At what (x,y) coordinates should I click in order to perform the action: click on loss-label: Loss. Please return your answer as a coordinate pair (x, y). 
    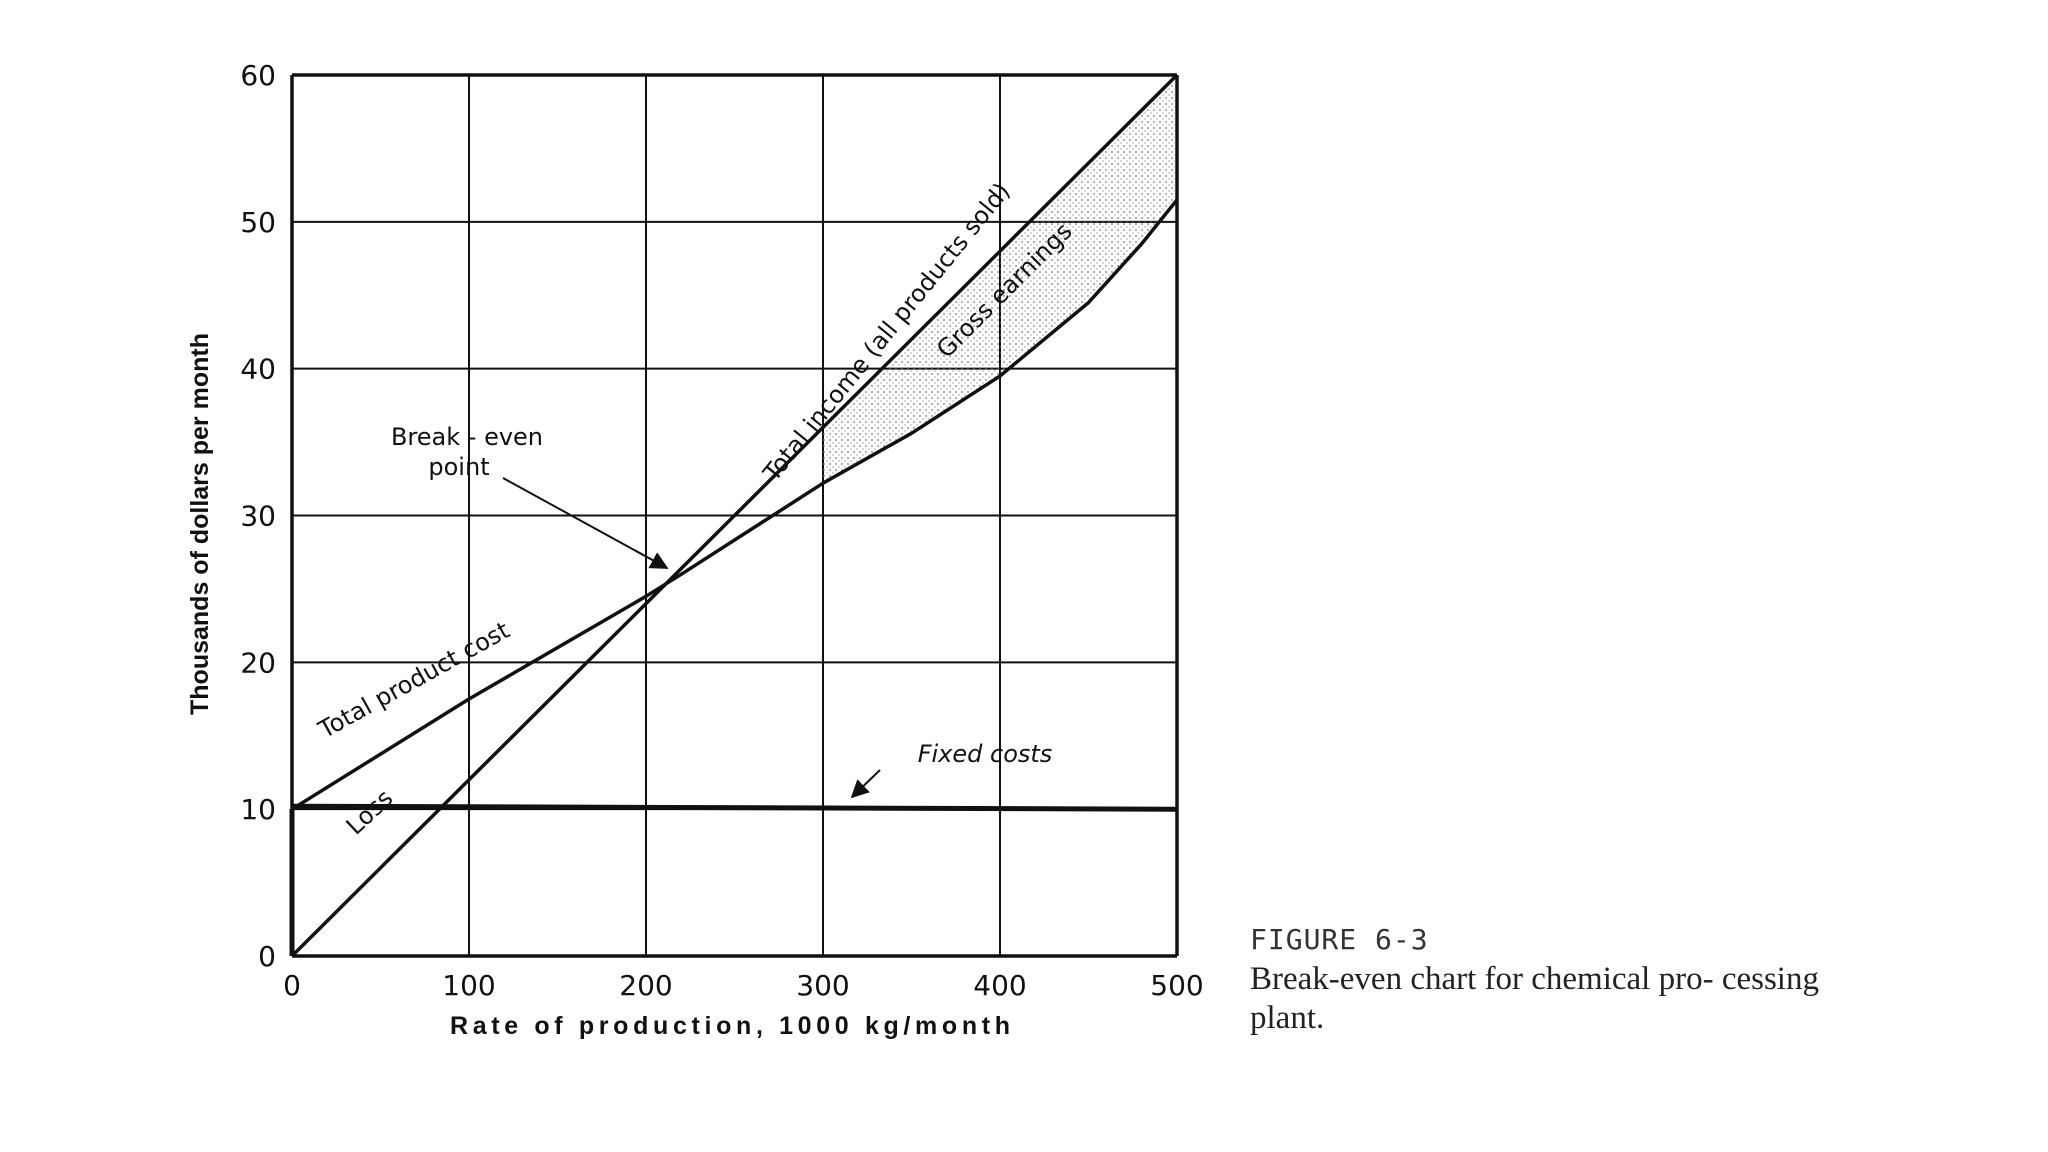
    Looking at the image, I should click on (370, 812).